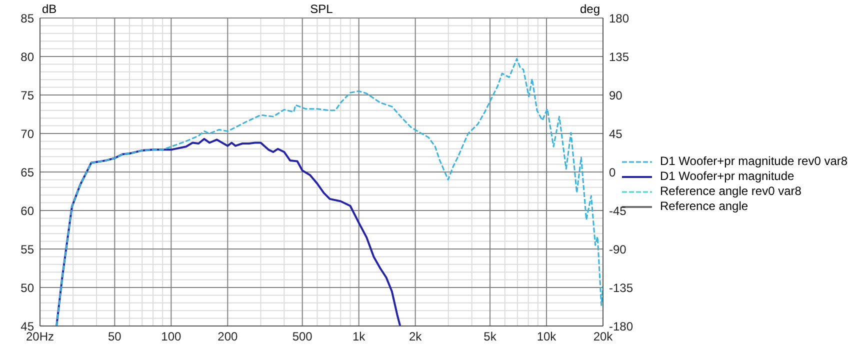 The width and height of the screenshot is (848, 360). I want to click on x-tick-label: 500, so click(302, 337).